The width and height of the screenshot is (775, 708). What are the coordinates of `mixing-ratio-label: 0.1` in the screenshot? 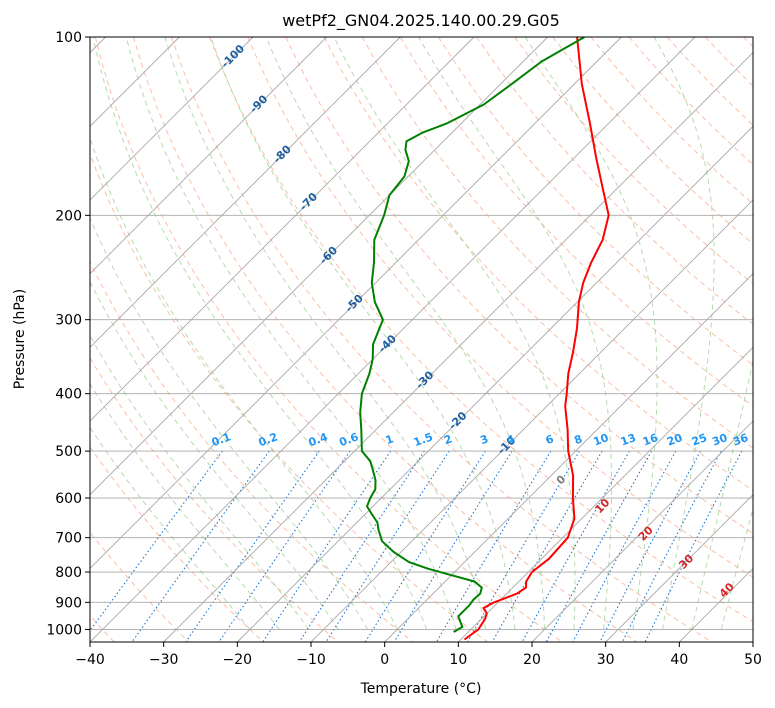 It's located at (221, 439).